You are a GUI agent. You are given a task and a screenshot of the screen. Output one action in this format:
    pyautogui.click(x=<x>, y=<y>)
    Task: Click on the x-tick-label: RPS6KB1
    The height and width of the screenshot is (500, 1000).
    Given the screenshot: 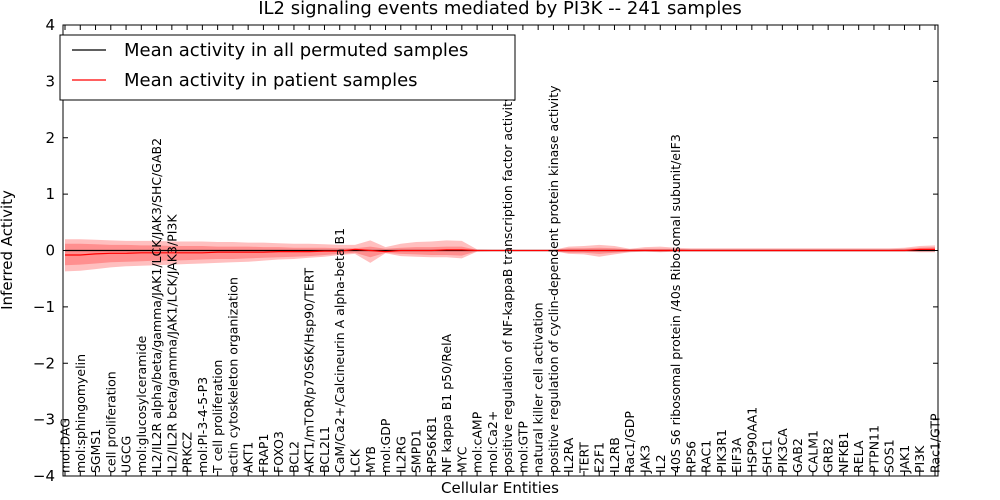 What is the action you would take?
    pyautogui.click(x=431, y=444)
    